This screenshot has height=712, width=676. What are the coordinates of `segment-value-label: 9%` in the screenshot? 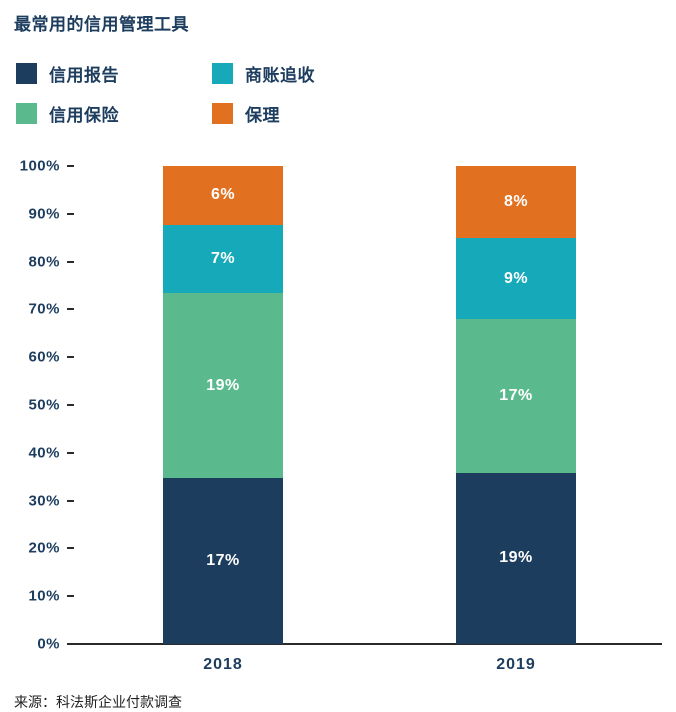 It's located at (516, 278).